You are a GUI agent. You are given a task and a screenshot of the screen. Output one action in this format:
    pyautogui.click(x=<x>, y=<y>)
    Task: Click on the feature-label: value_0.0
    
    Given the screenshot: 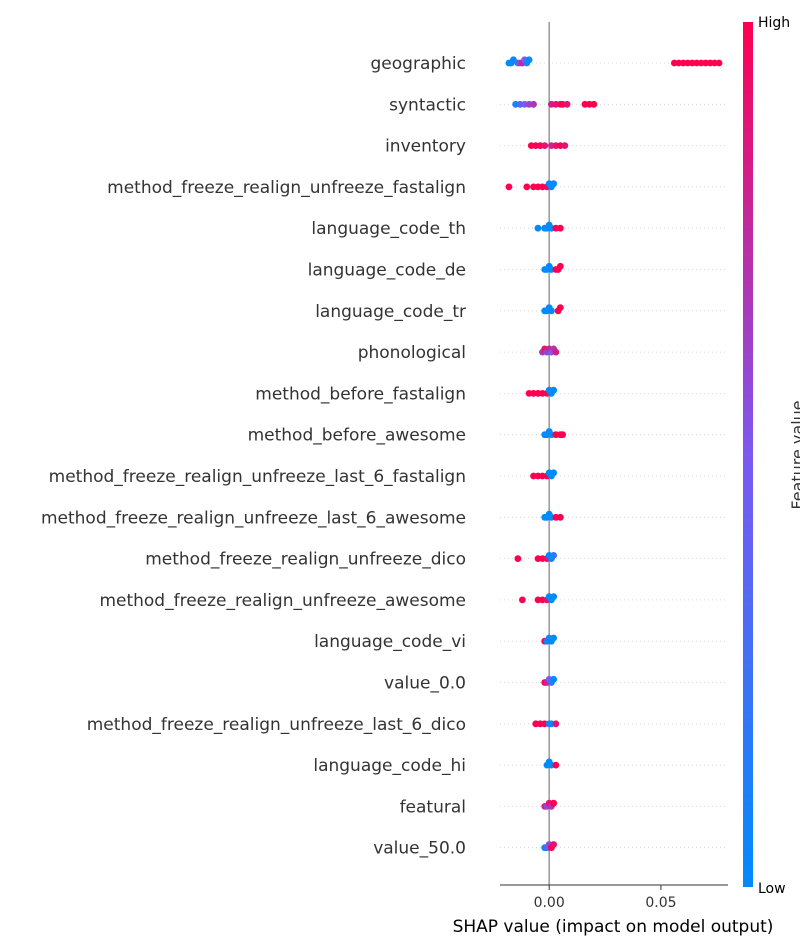 What is the action you would take?
    pyautogui.click(x=425, y=684)
    